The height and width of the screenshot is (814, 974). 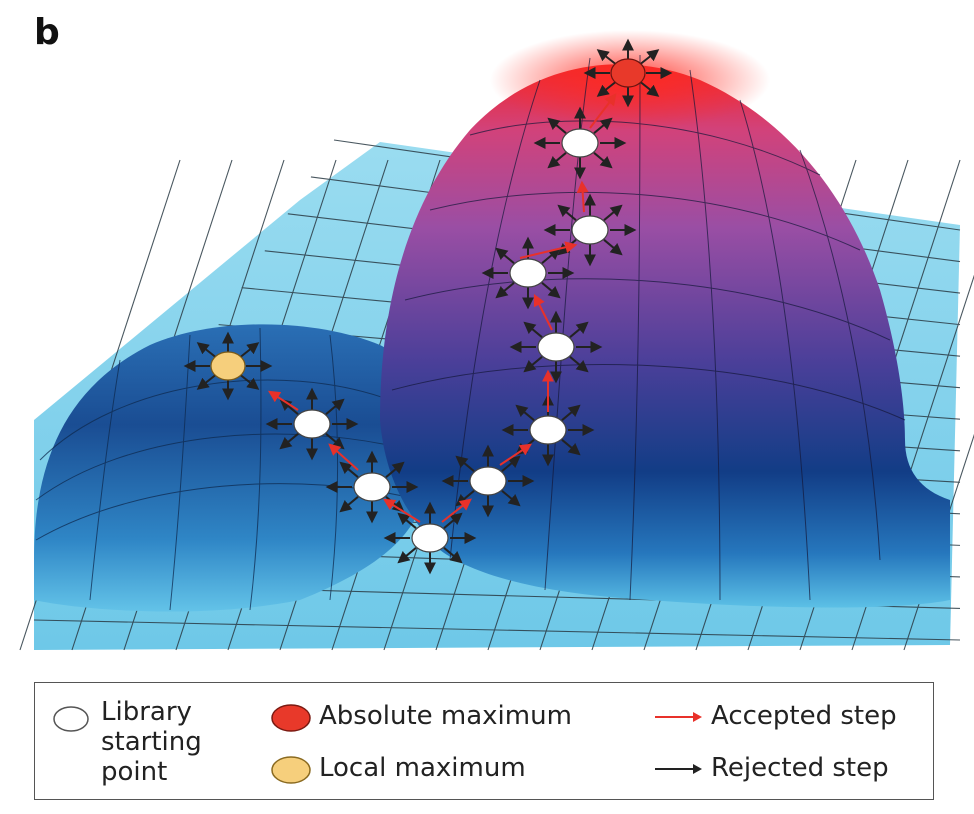 I want to click on absolute-max-node, so click(x=628, y=73).